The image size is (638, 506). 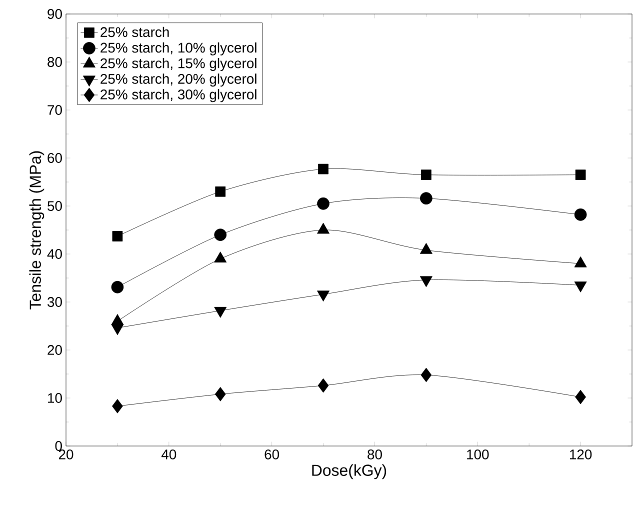 I want to click on x-tick-label: 20, so click(x=66, y=455).